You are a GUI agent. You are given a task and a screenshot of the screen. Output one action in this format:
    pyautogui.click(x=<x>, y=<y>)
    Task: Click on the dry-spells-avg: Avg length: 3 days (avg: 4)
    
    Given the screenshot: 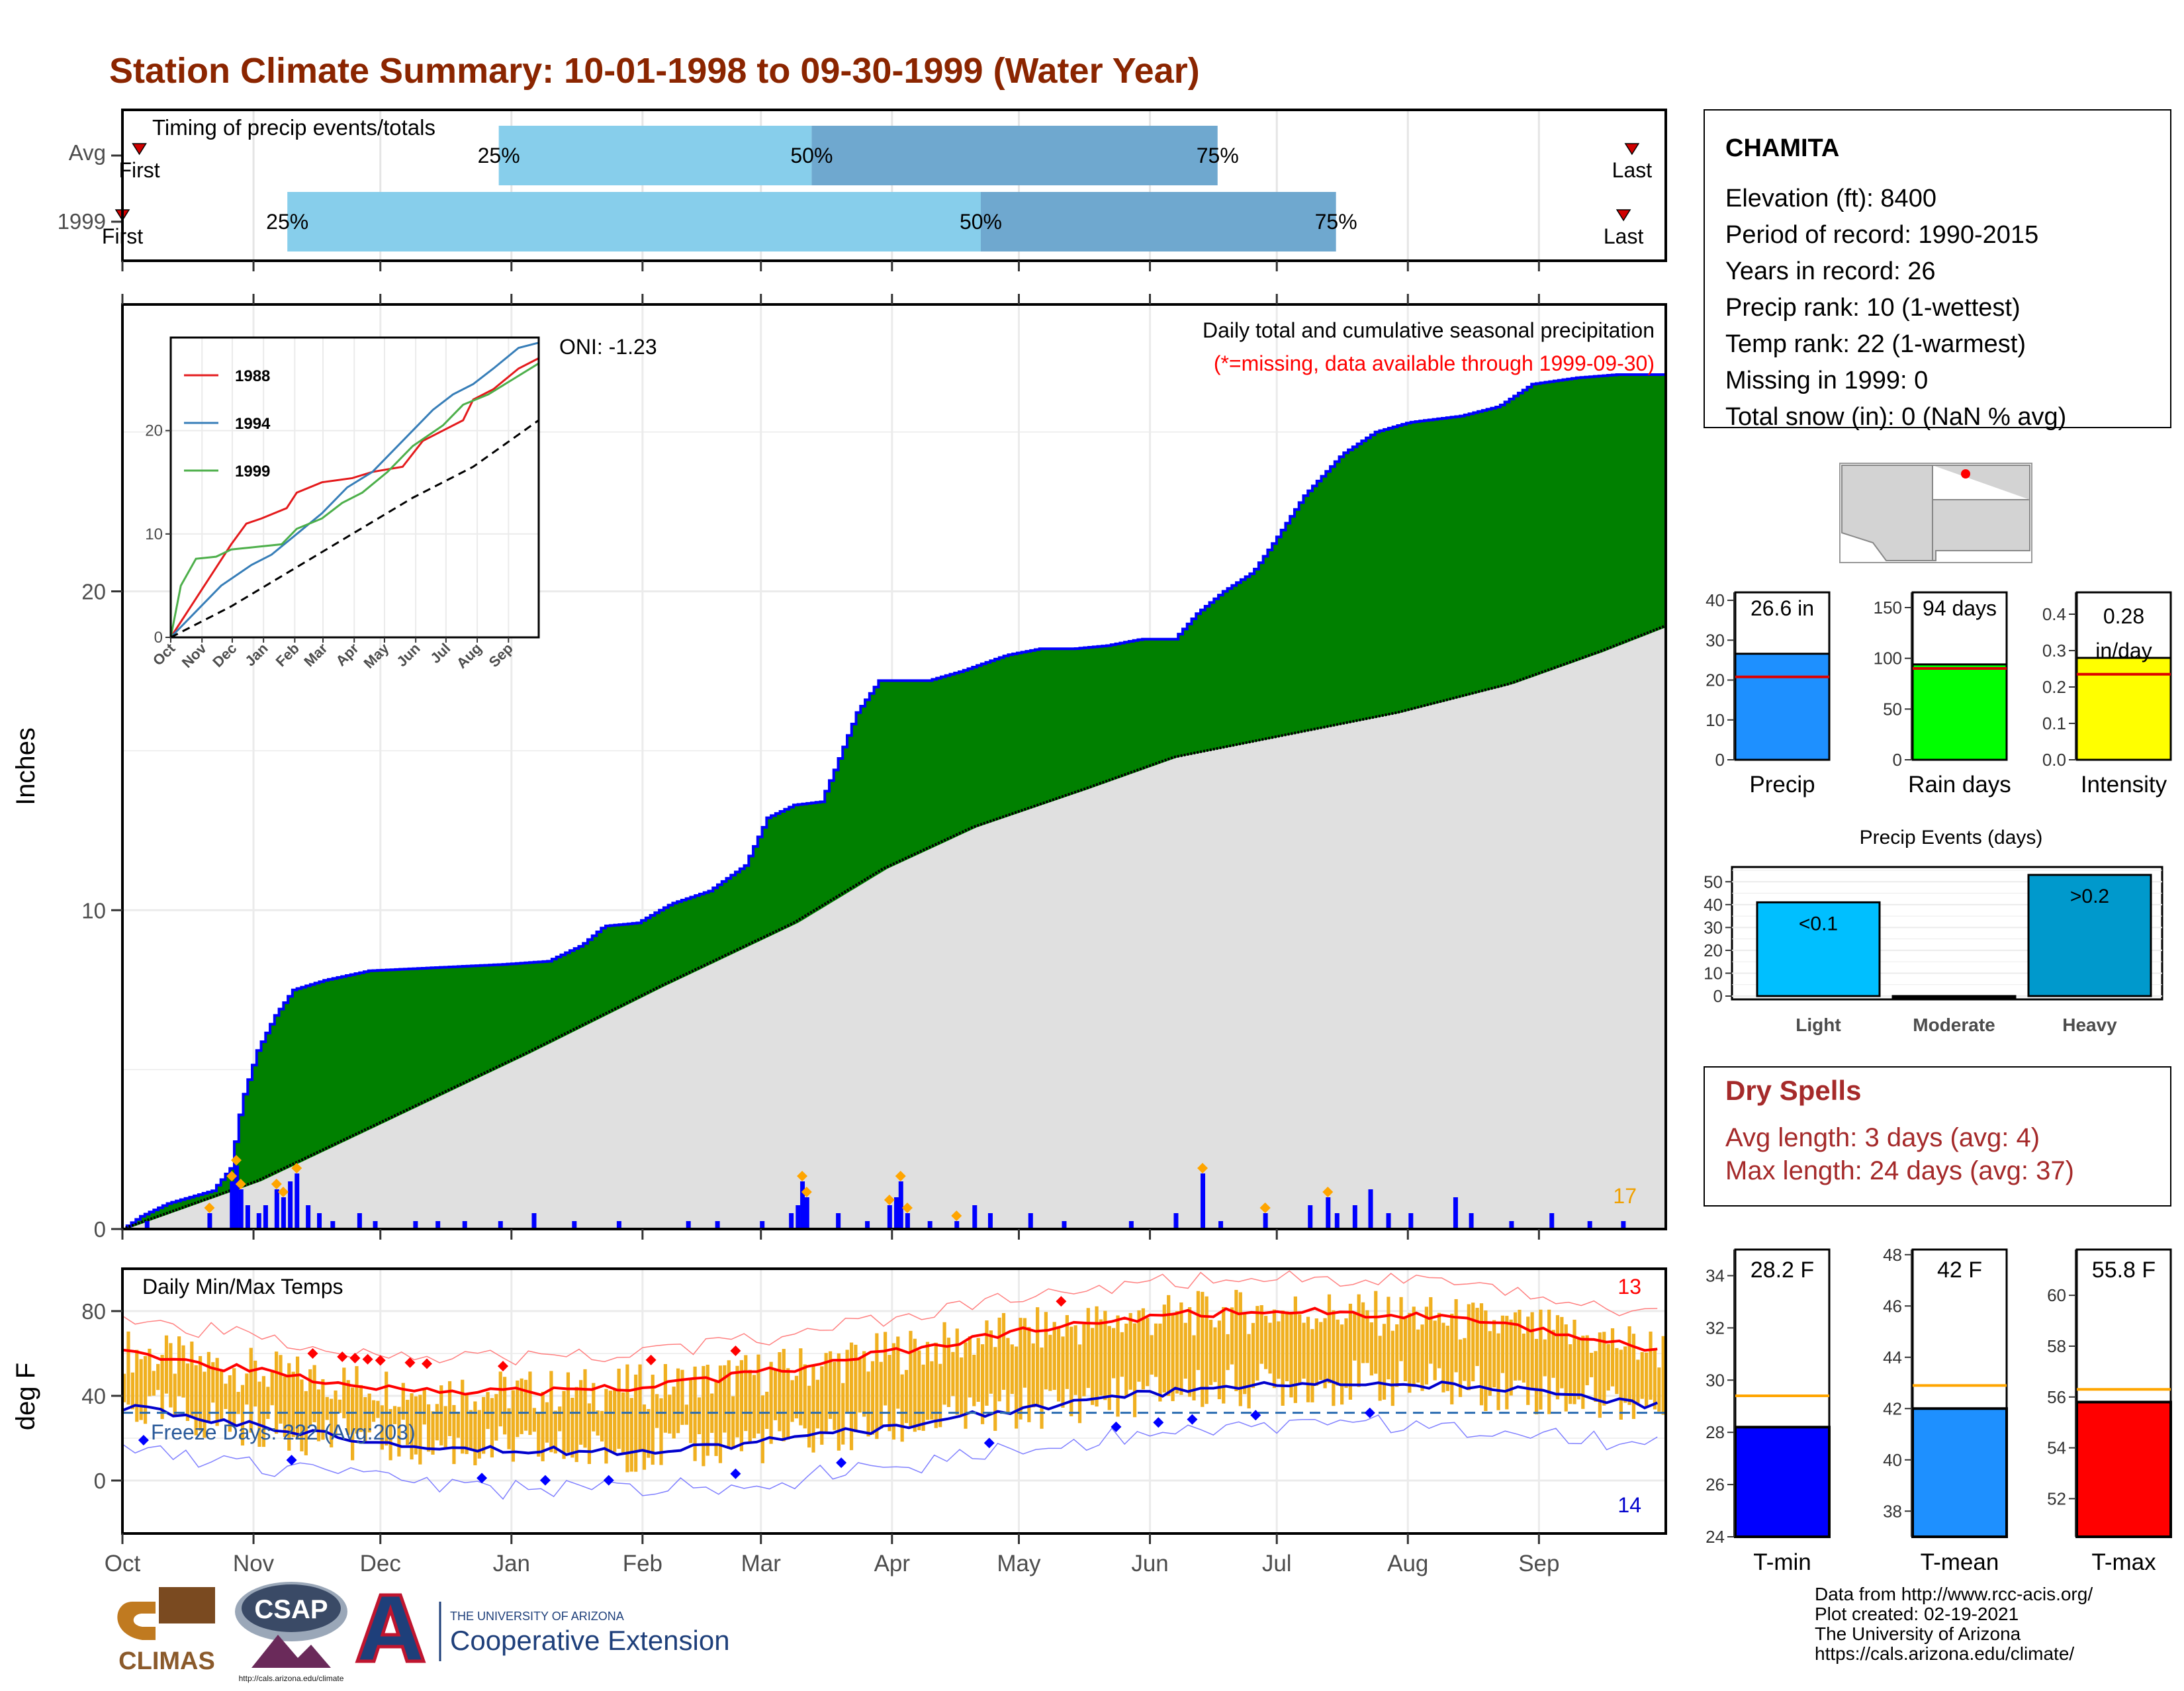 What is the action you would take?
    pyautogui.click(x=1883, y=1137)
    